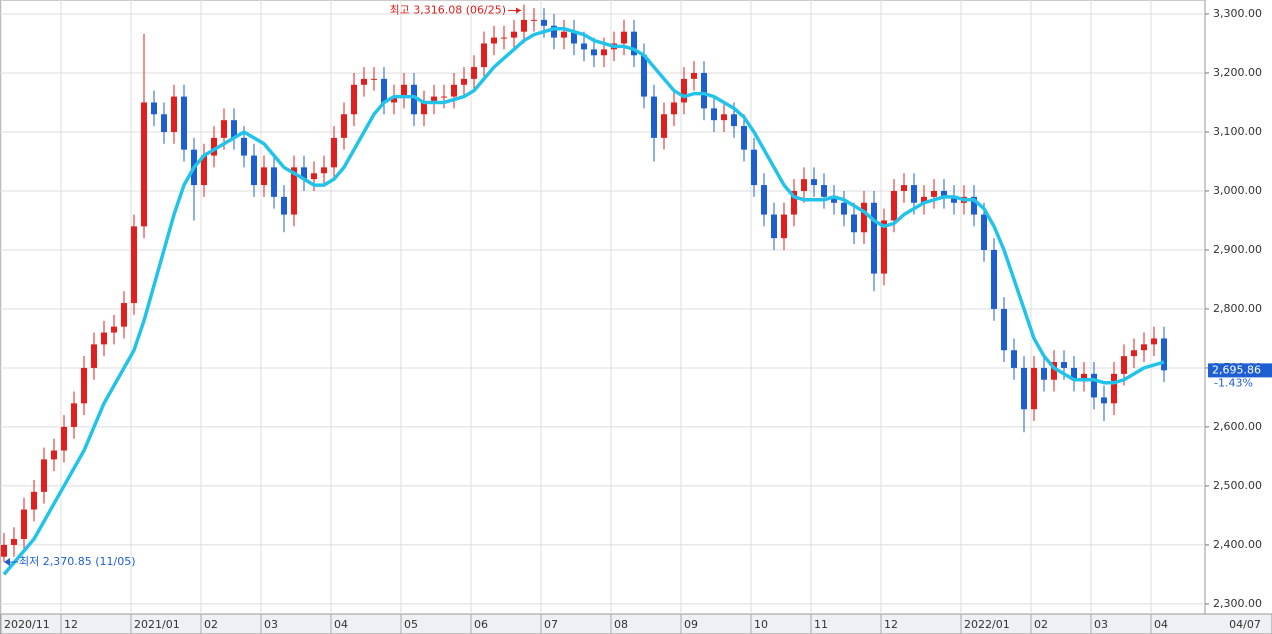  Describe the element at coordinates (1237, 426) in the screenshot. I see `y-tick-label: 2,600.00` at that location.